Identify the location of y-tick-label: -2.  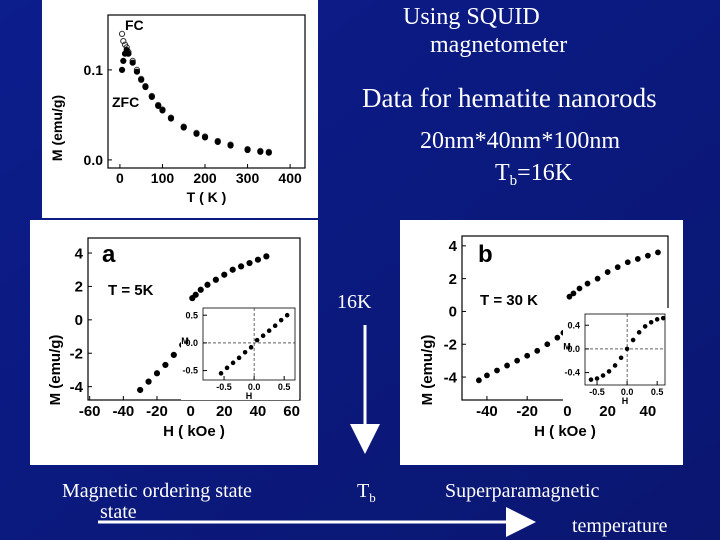
(76, 353).